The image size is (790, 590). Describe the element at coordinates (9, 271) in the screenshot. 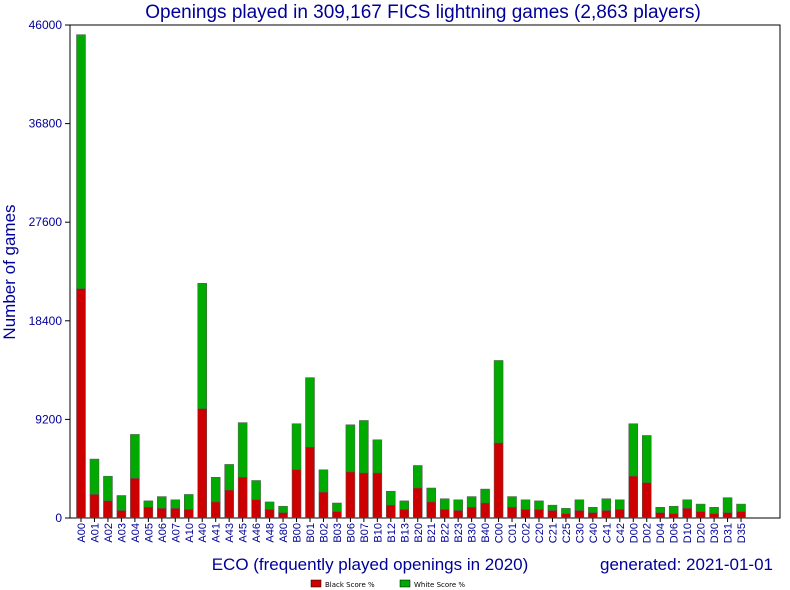

I see `y-axis-label: Number of games` at that location.